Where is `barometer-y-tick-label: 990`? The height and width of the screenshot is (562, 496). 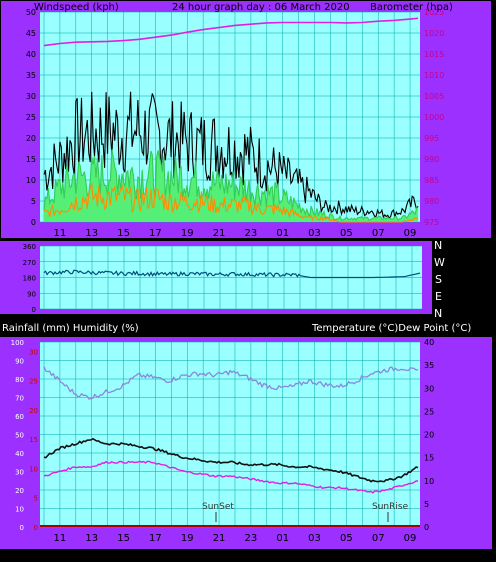 barometer-y-tick-label: 990 is located at coordinates (431, 159).